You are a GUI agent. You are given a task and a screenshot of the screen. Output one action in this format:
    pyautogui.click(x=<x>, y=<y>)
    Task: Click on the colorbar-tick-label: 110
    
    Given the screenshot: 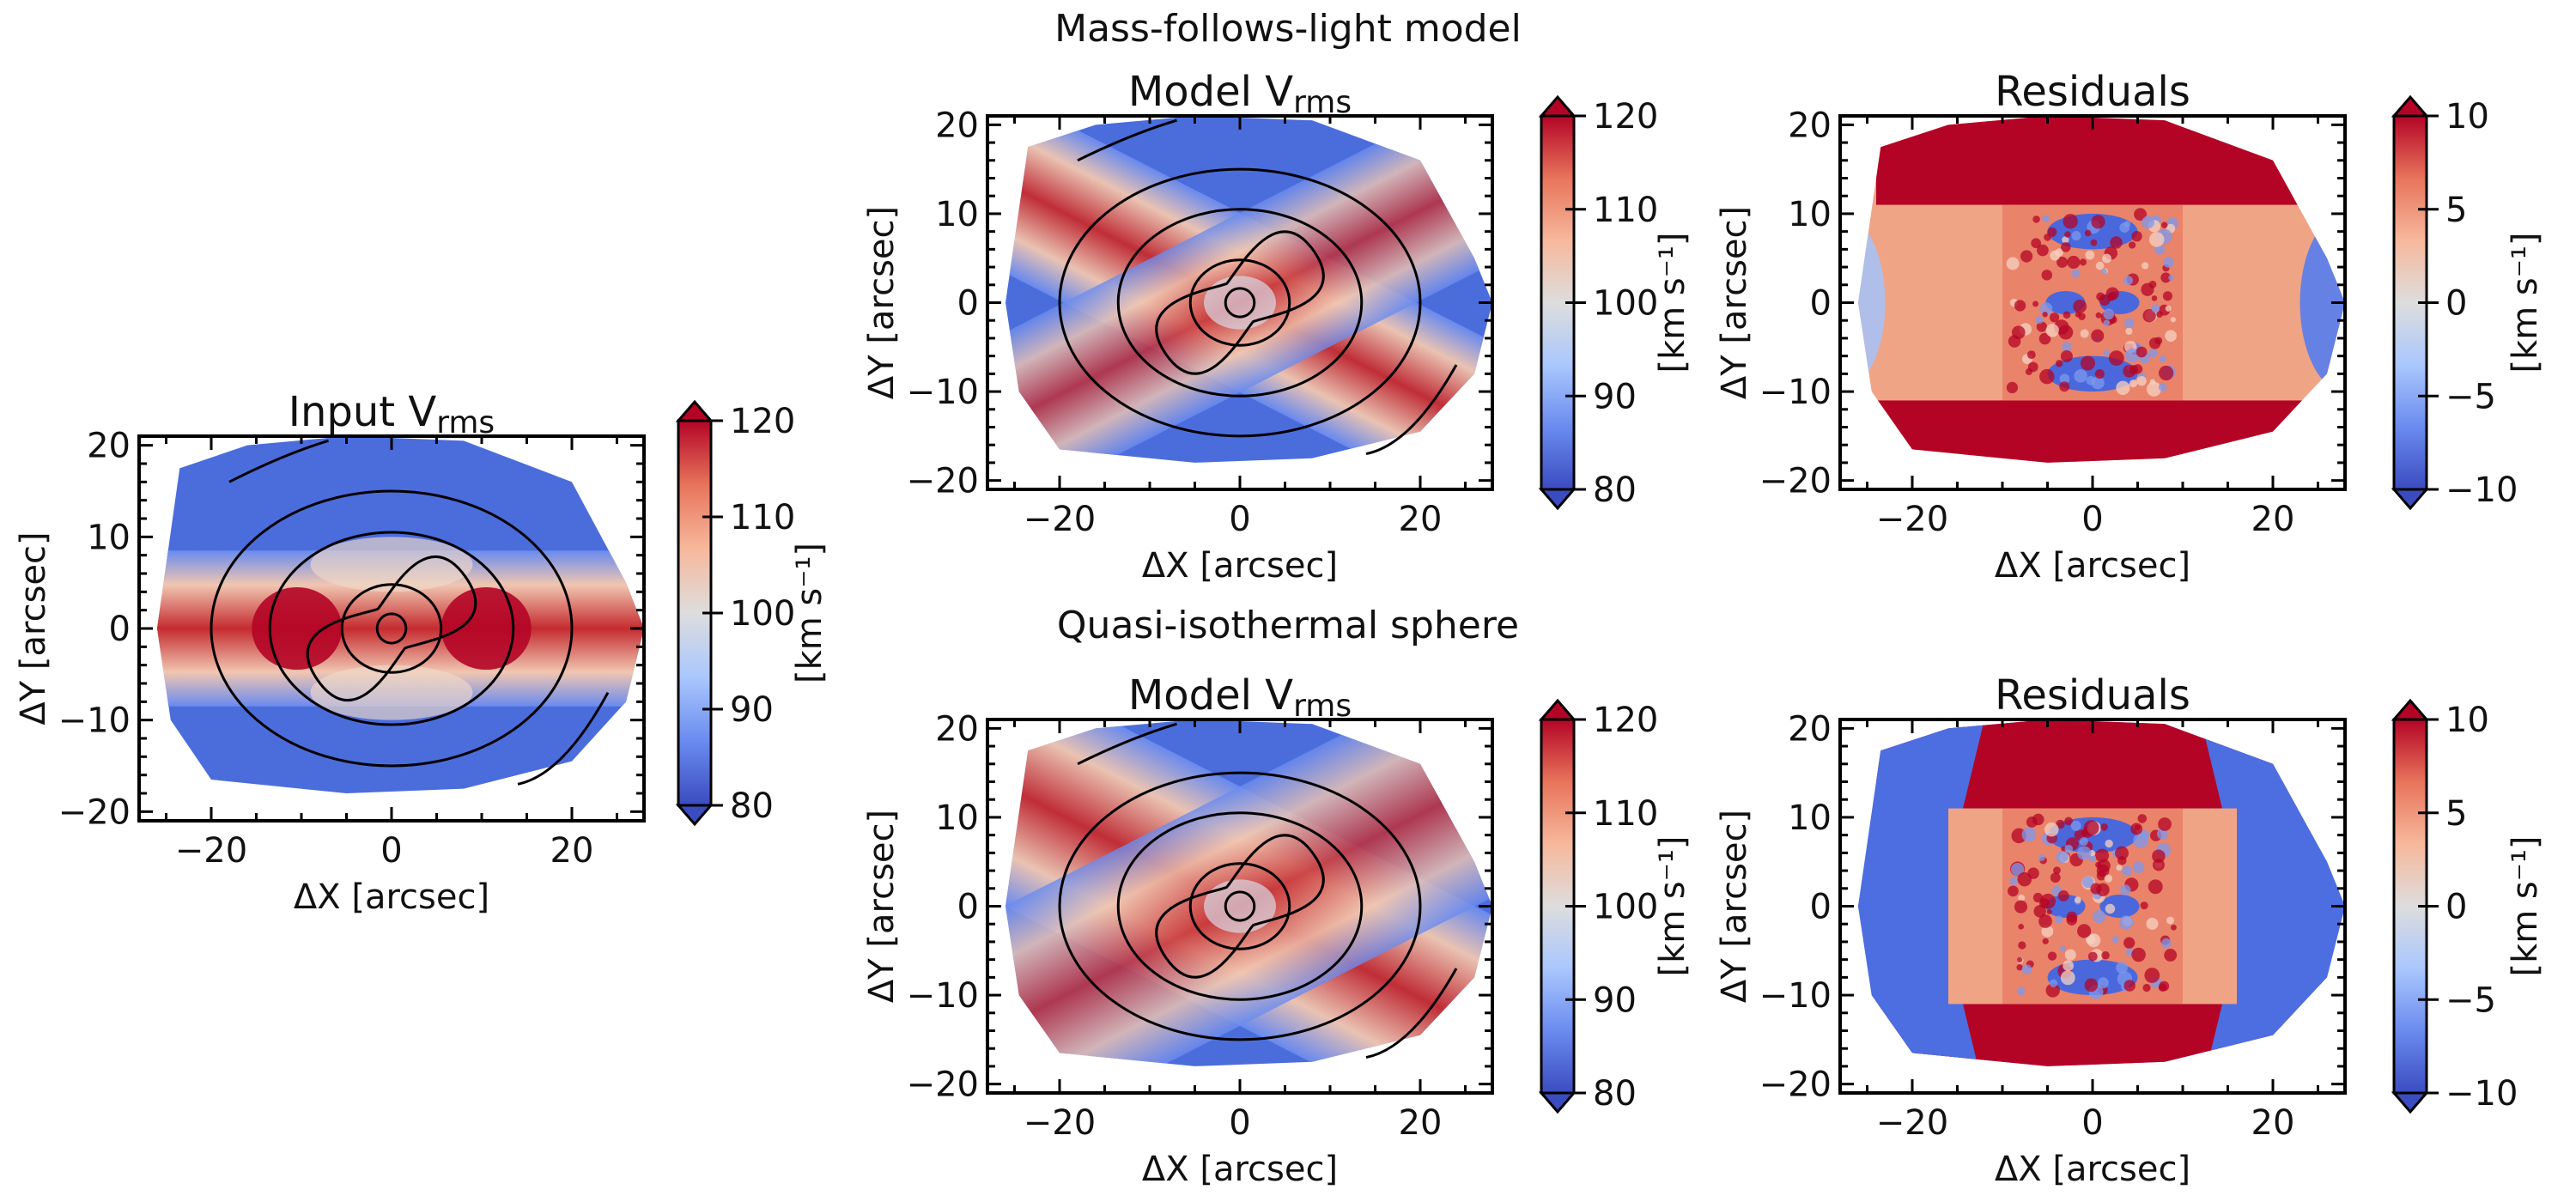 What is the action you would take?
    pyautogui.click(x=762, y=517)
    